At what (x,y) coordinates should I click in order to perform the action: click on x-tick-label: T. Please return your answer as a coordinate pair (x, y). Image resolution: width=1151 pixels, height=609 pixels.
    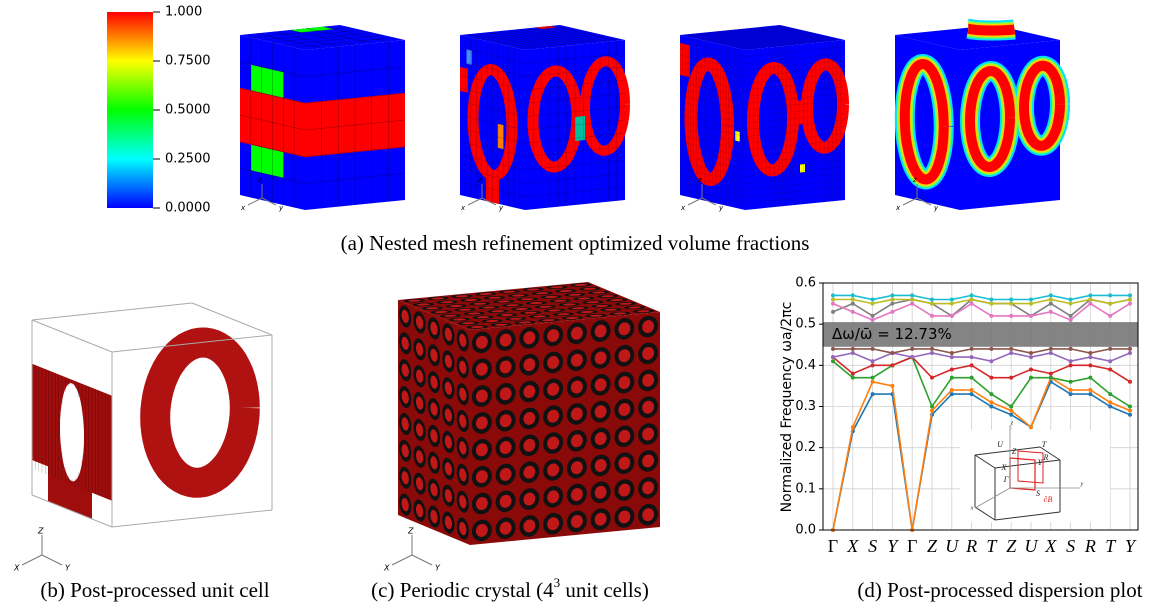
    Looking at the image, I should click on (1111, 546).